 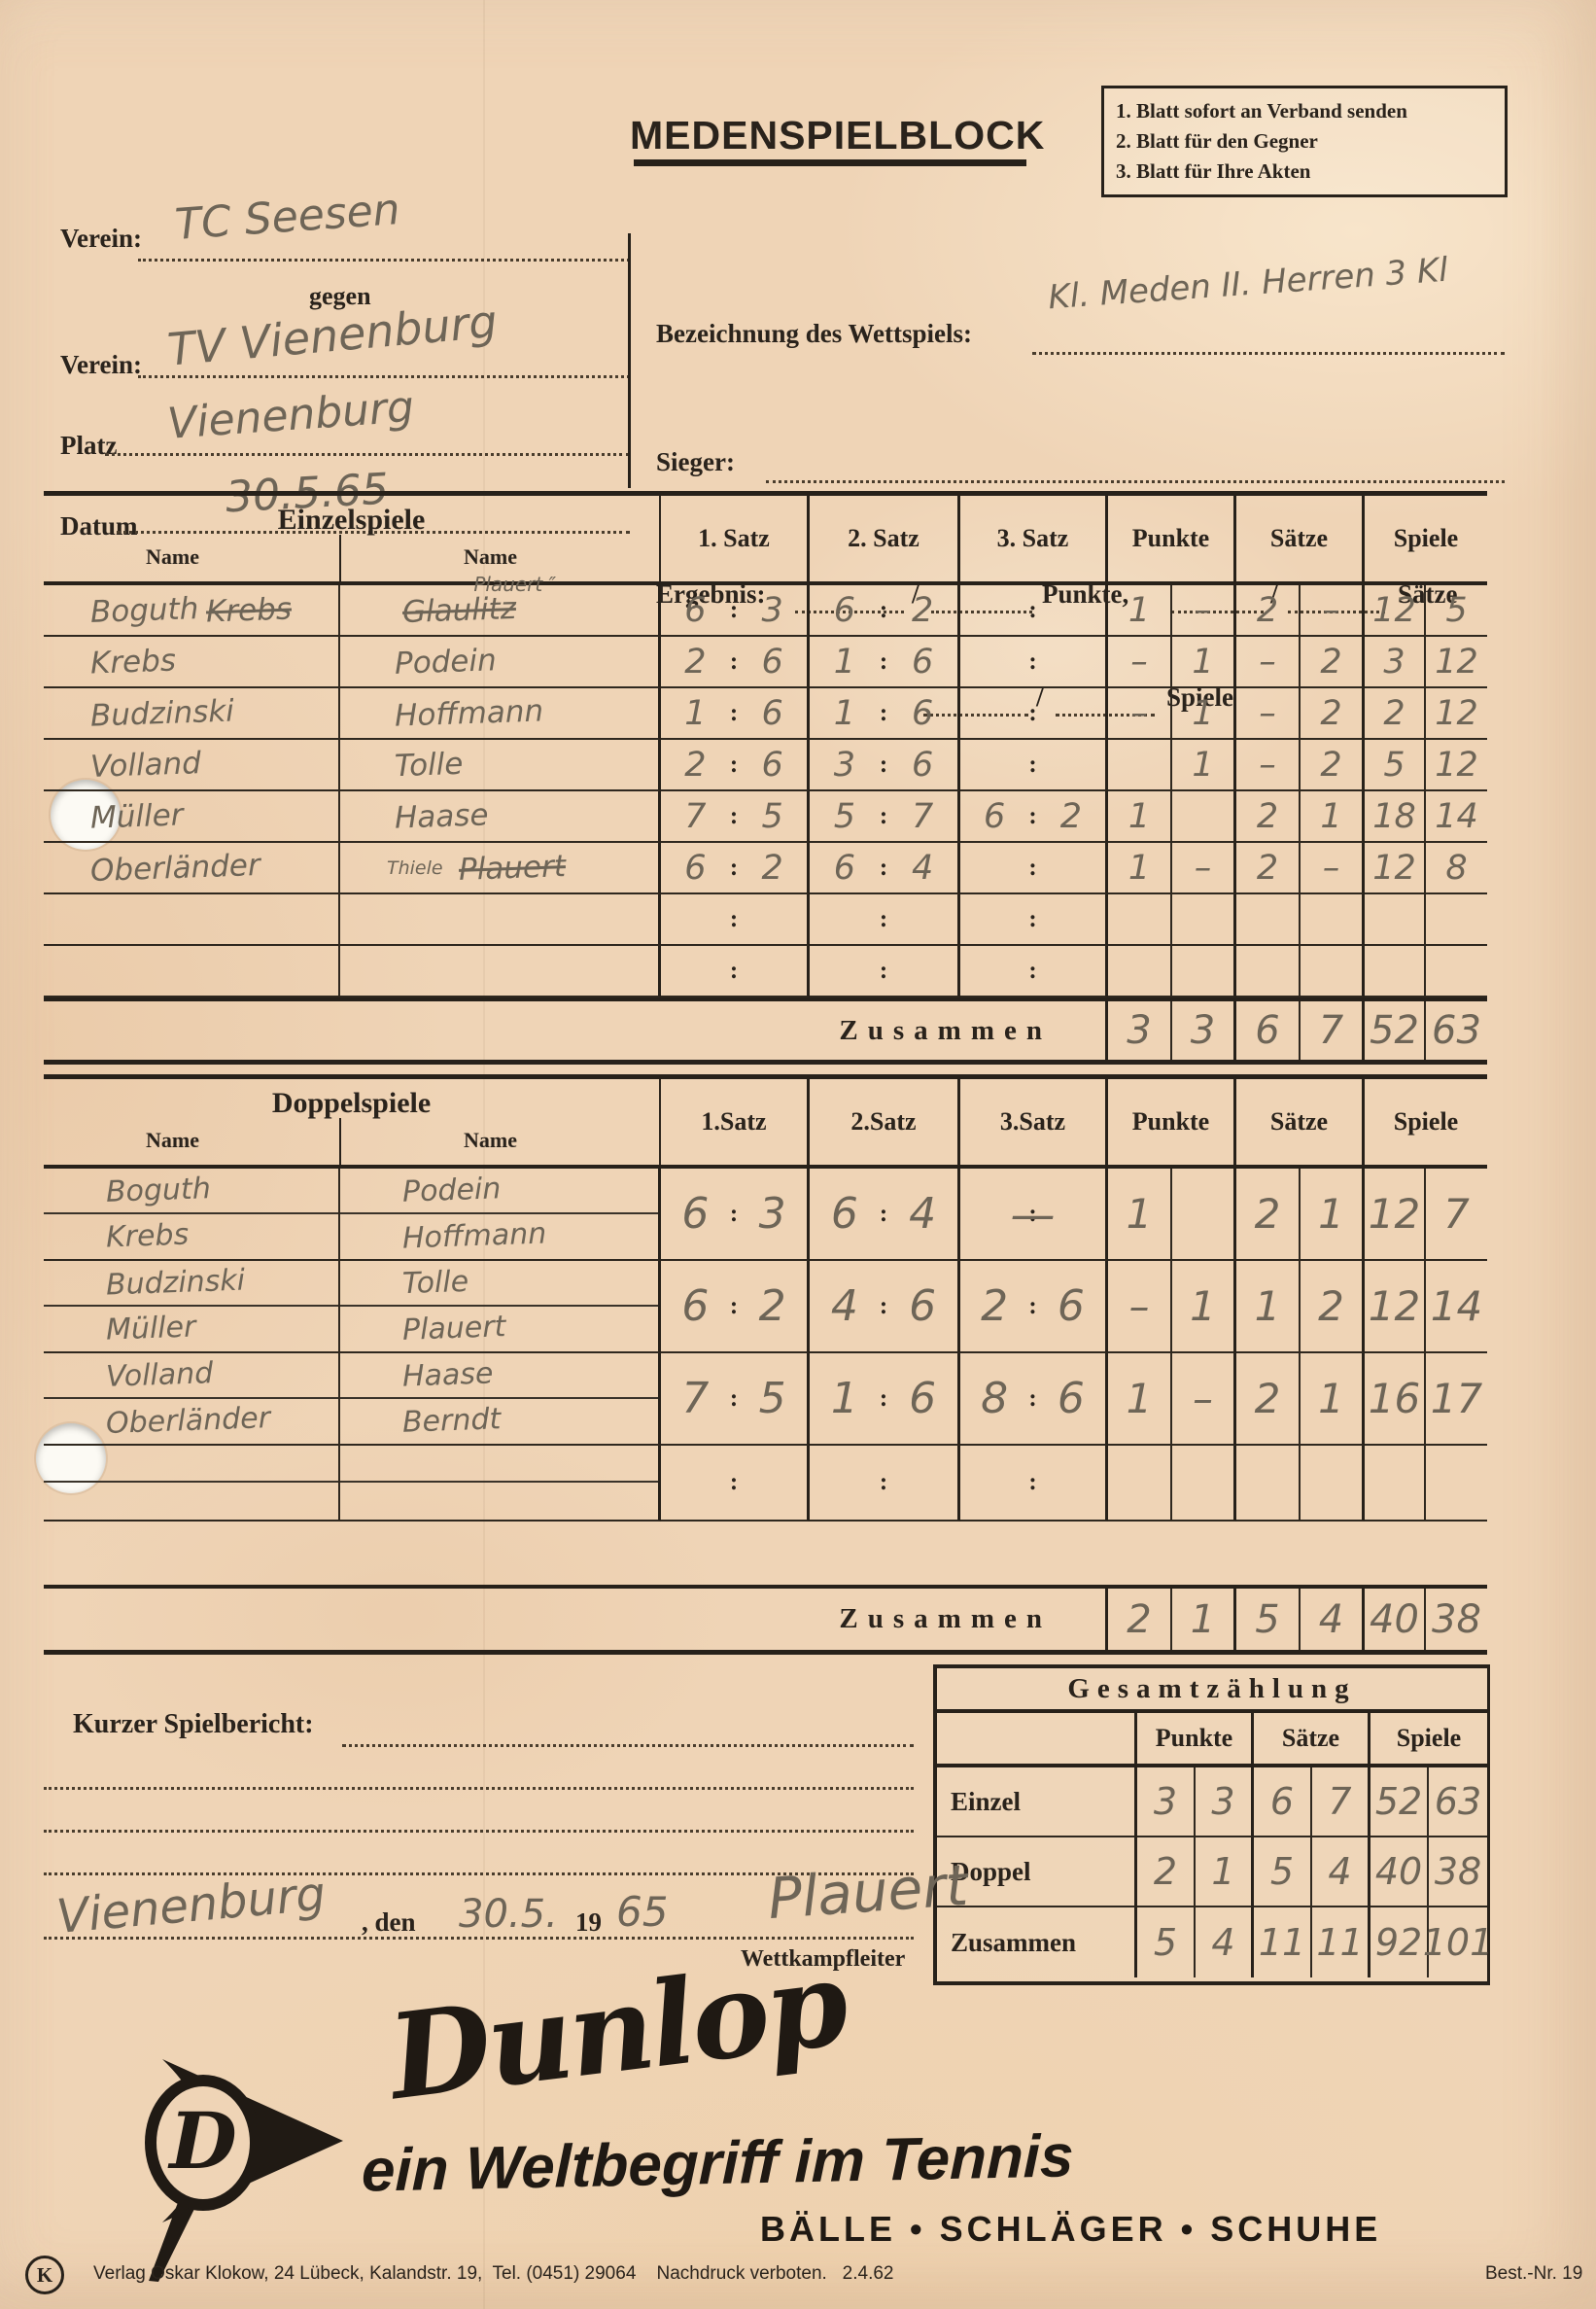 What do you see at coordinates (1456, 1030) in the screenshot?
I see `total-spiele-against: 63` at bounding box center [1456, 1030].